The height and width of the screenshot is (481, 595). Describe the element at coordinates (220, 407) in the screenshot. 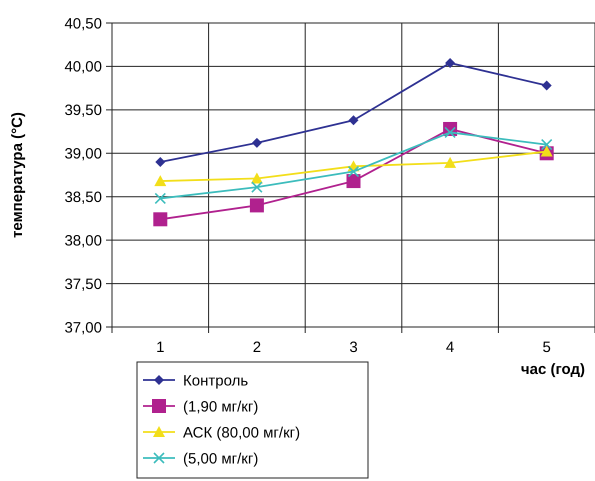

I see `legend-label: (1,90 мг/кг)` at that location.